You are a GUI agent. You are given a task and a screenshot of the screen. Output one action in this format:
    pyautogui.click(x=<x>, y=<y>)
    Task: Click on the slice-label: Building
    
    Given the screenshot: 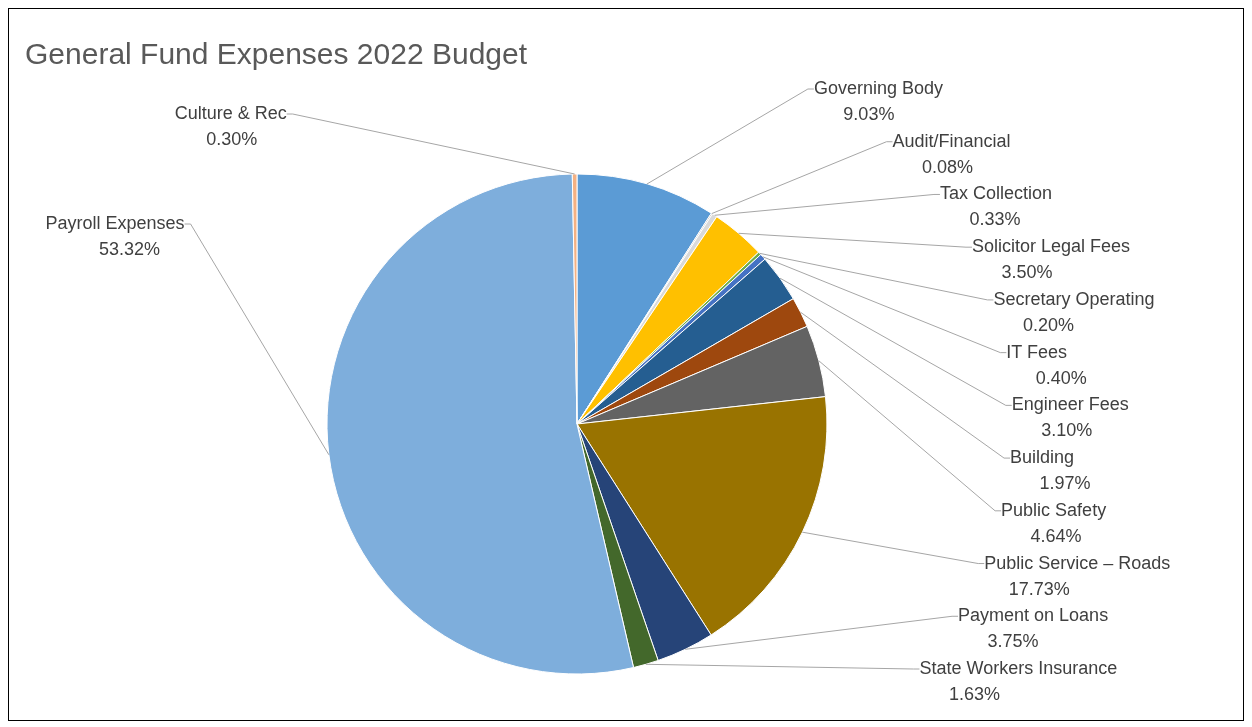 What is the action you would take?
    pyautogui.click(x=1042, y=457)
    